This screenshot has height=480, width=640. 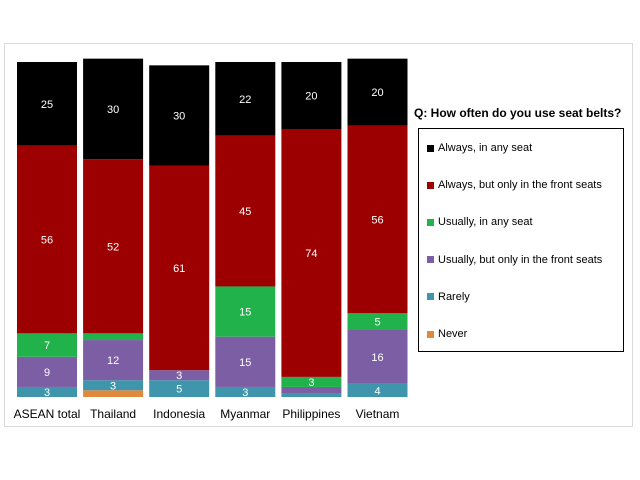 I want to click on legend-label: Never, so click(x=453, y=334).